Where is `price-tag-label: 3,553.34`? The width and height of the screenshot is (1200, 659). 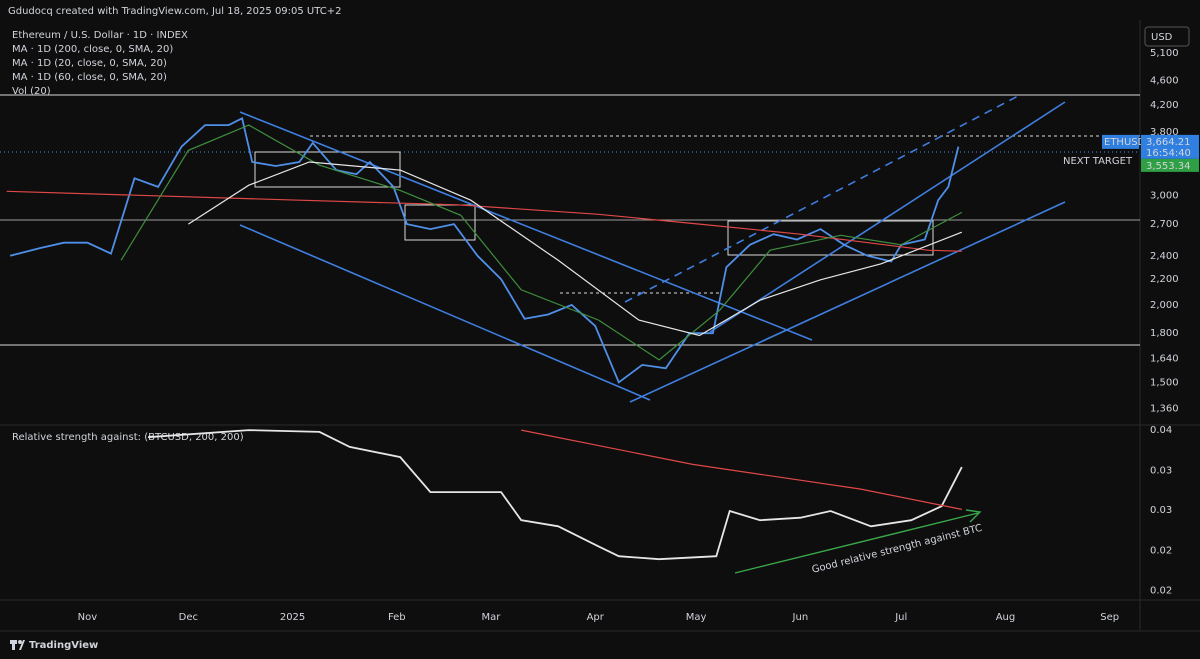 price-tag-label: 3,553.34 is located at coordinates (1168, 166).